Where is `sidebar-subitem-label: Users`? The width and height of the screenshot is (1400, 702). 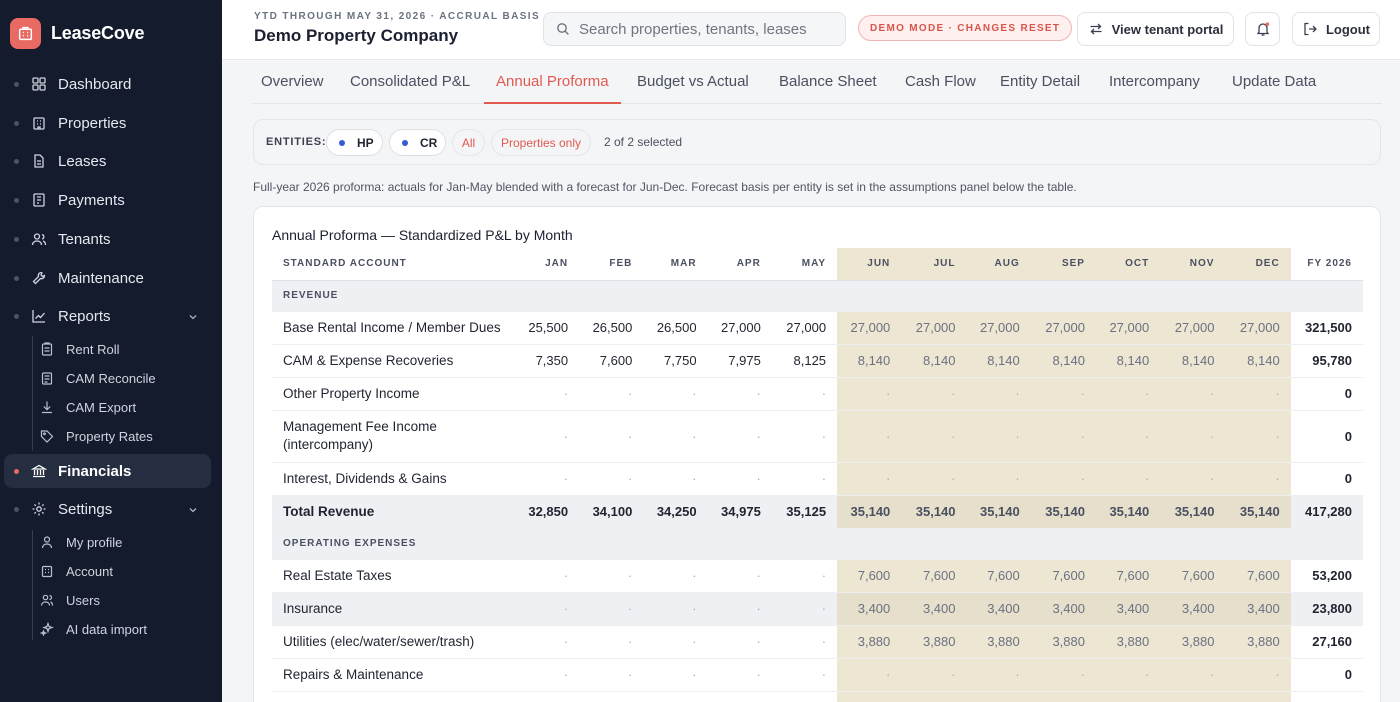 sidebar-subitem-label: Users is located at coordinates (83, 600).